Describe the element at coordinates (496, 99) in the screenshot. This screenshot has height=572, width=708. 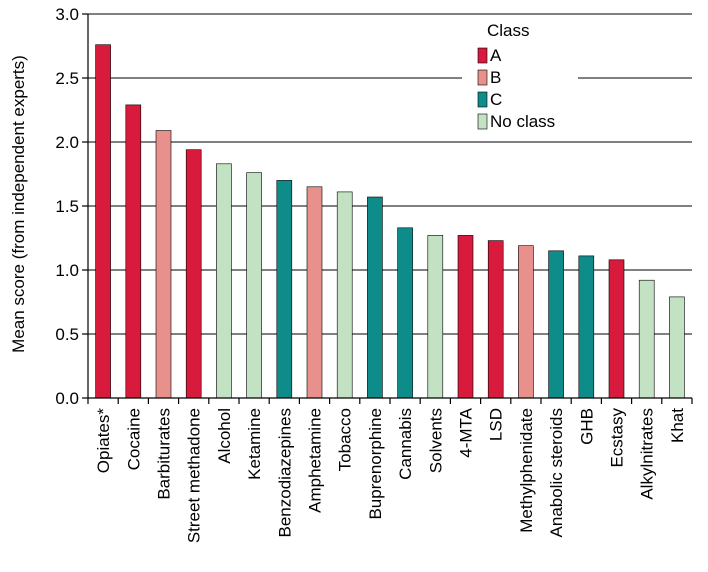
I see `legend-label: C` at that location.